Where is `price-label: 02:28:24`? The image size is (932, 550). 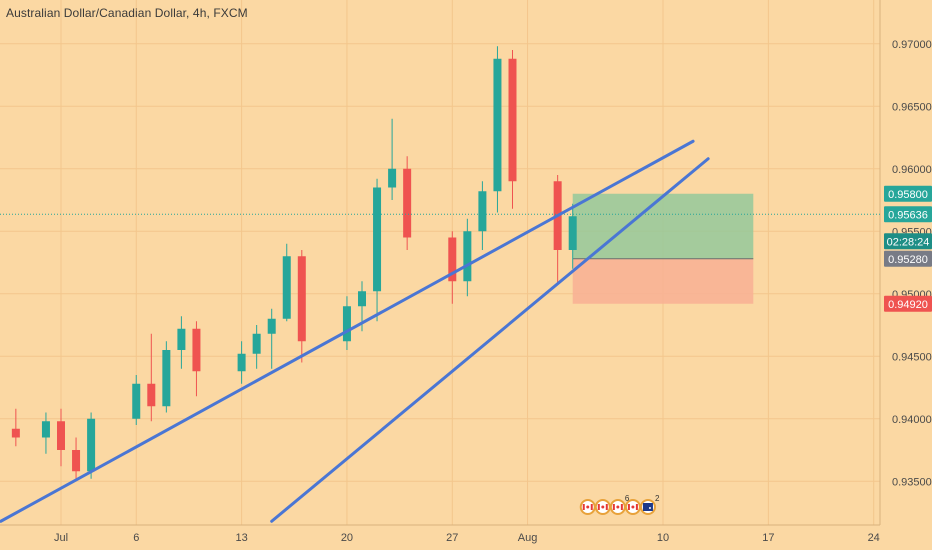 price-label: 02:28:24 is located at coordinates (908, 242).